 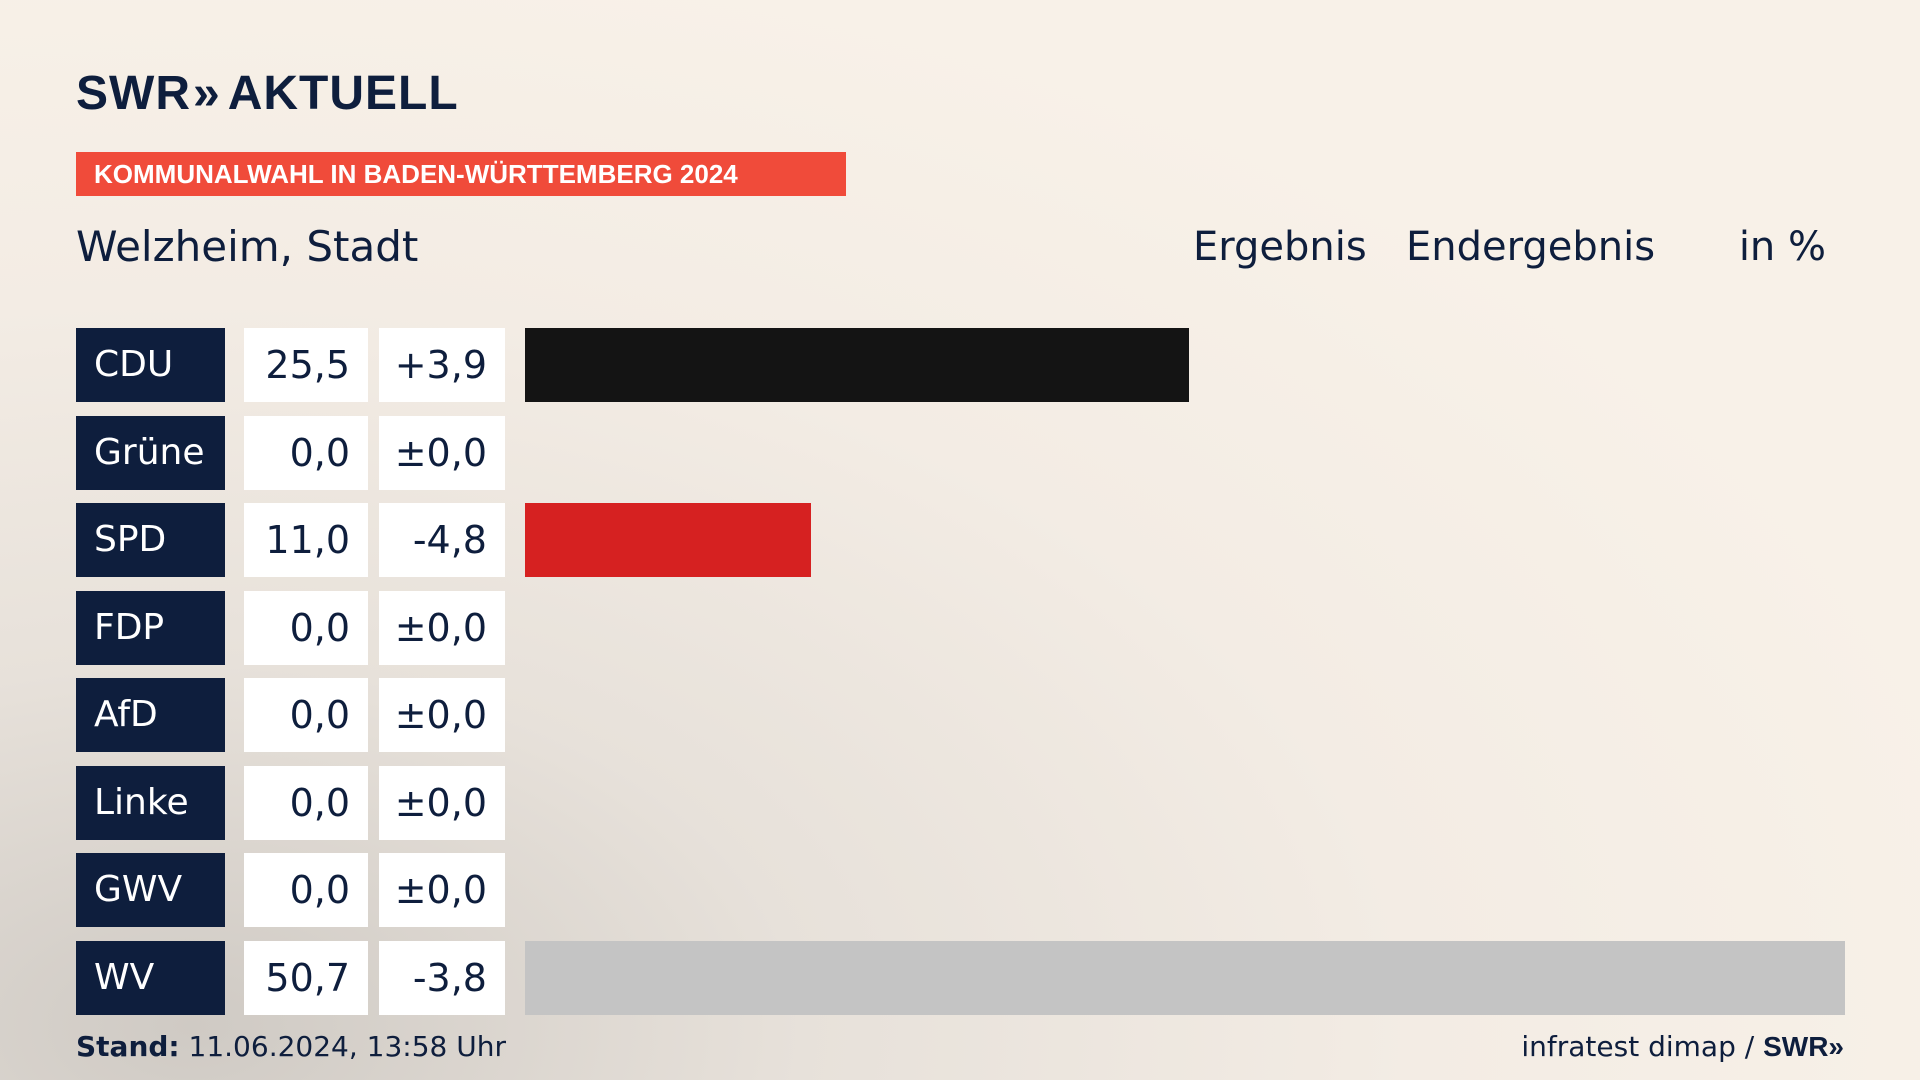 I want to click on place-title: Welzheim, Stadt, so click(x=247, y=246).